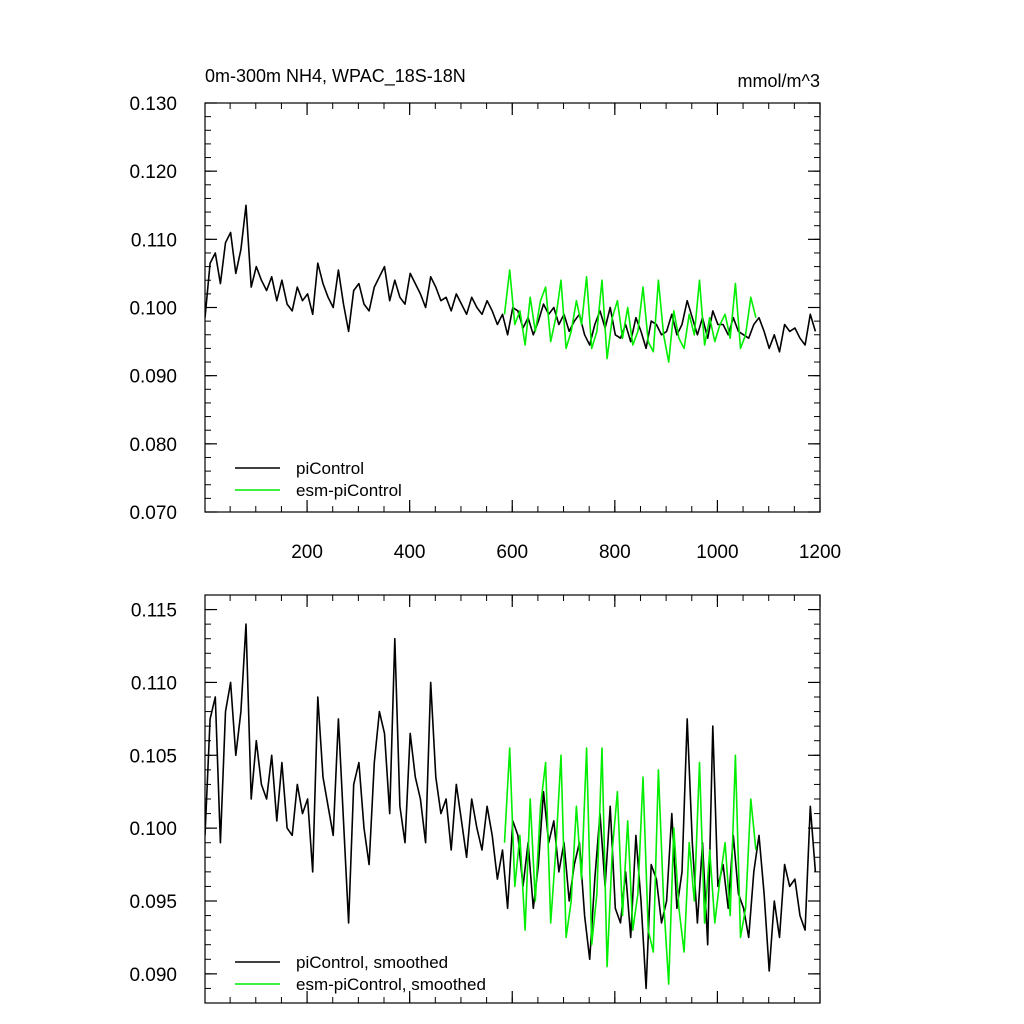  I want to click on y-tick-label: 0.105, so click(153, 756).